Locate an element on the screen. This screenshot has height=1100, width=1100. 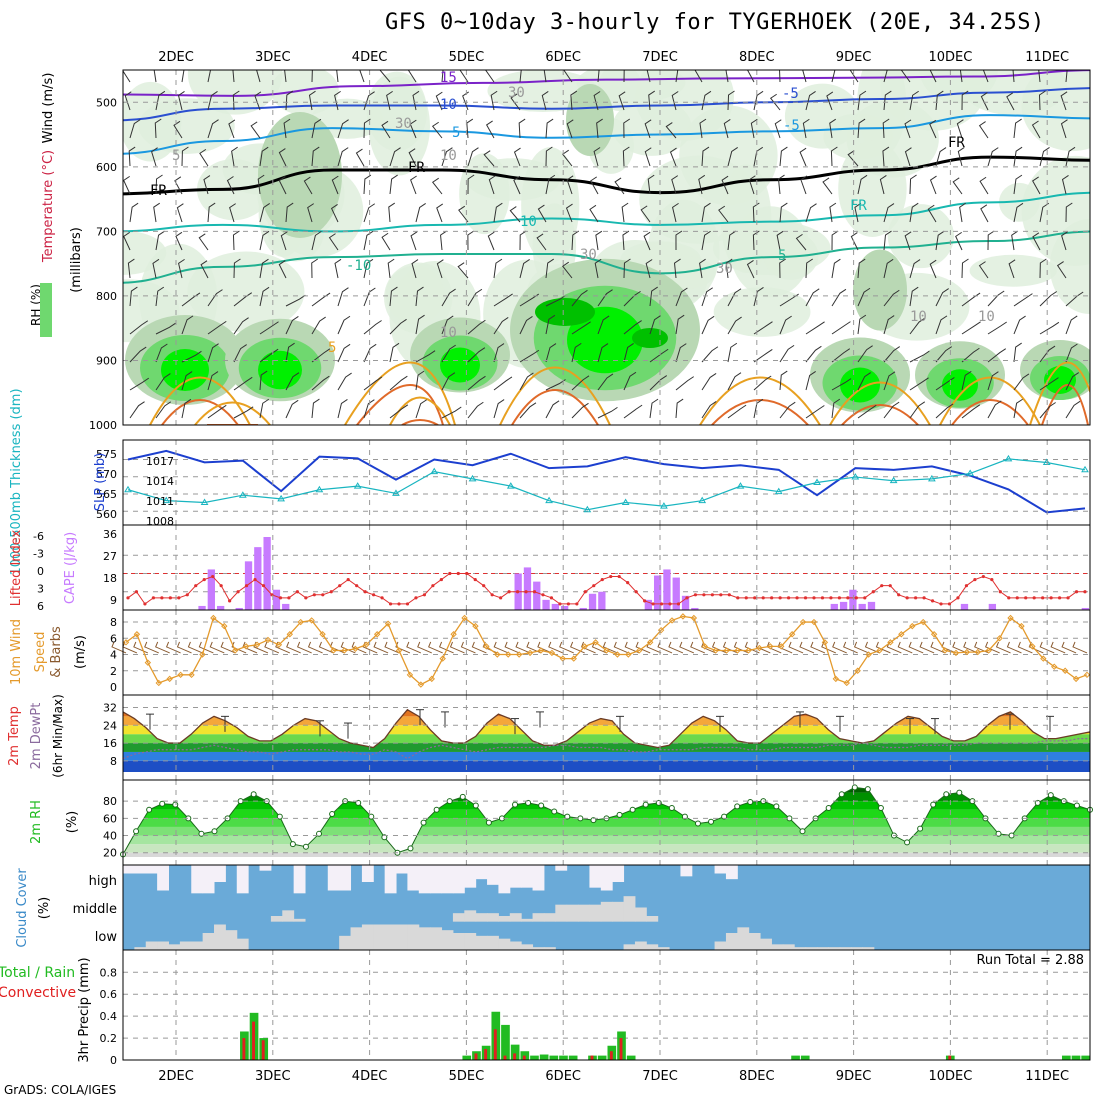
run-total-label: Run Total = 2.88 is located at coordinates (1030, 960).